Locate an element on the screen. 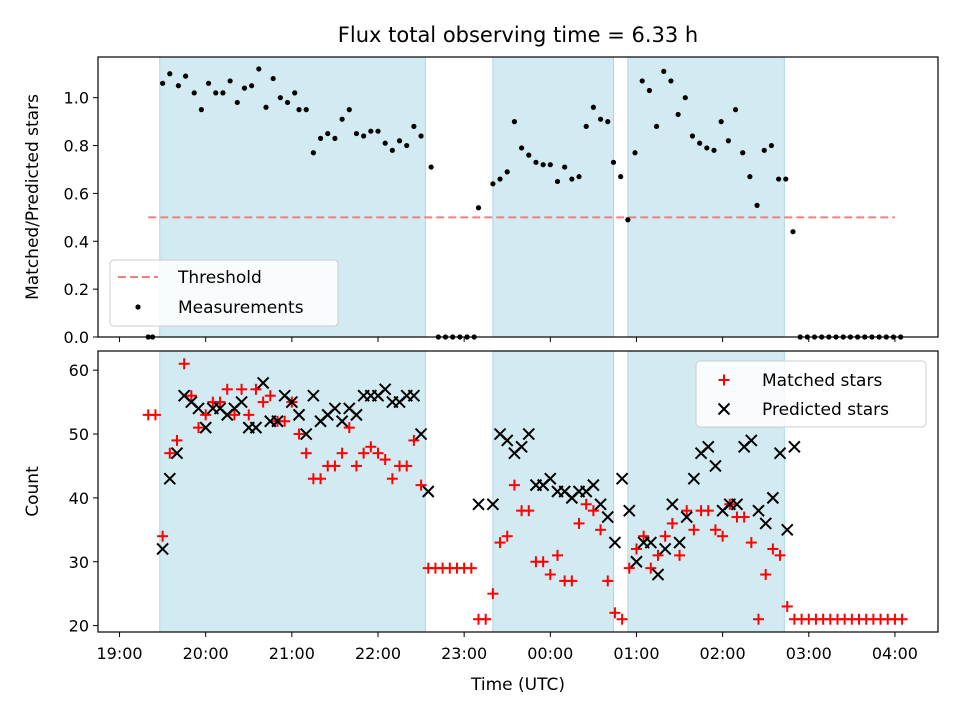 This screenshot has height=720, width=960. y-tick-label: 30 is located at coordinates (79, 562).